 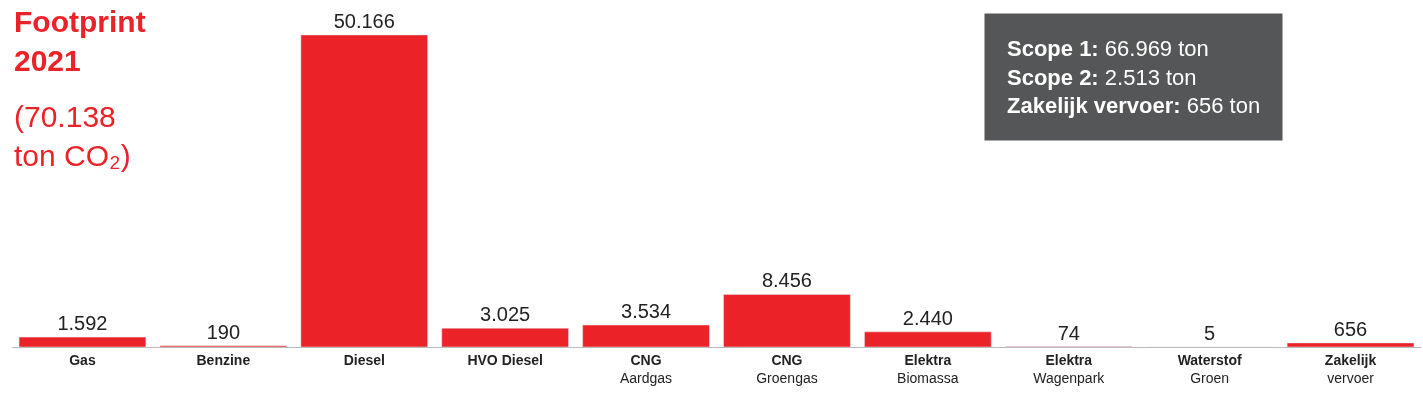 What do you see at coordinates (82, 359) in the screenshot?
I see `x-tick-label: Gas` at bounding box center [82, 359].